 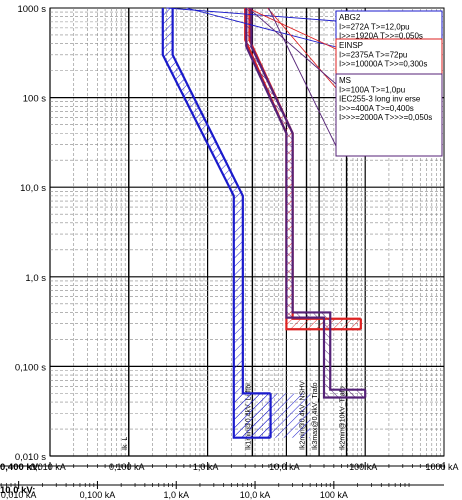 What do you see at coordinates (30, 457) in the screenshot?
I see `y-tick-label: 0,010 s` at bounding box center [30, 457].